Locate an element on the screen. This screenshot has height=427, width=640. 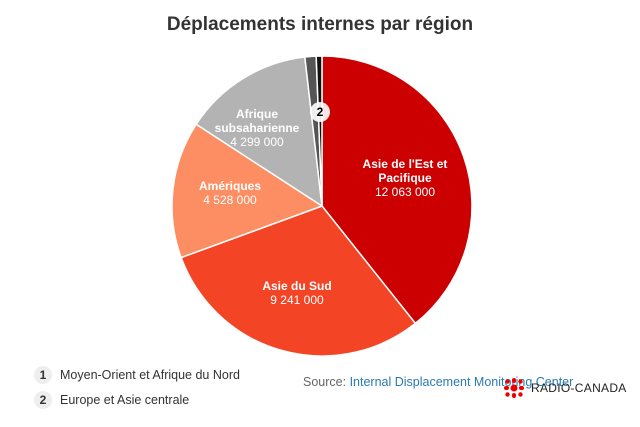
legend-item-2: 2 Europe et Asie centrale is located at coordinates (111, 400).